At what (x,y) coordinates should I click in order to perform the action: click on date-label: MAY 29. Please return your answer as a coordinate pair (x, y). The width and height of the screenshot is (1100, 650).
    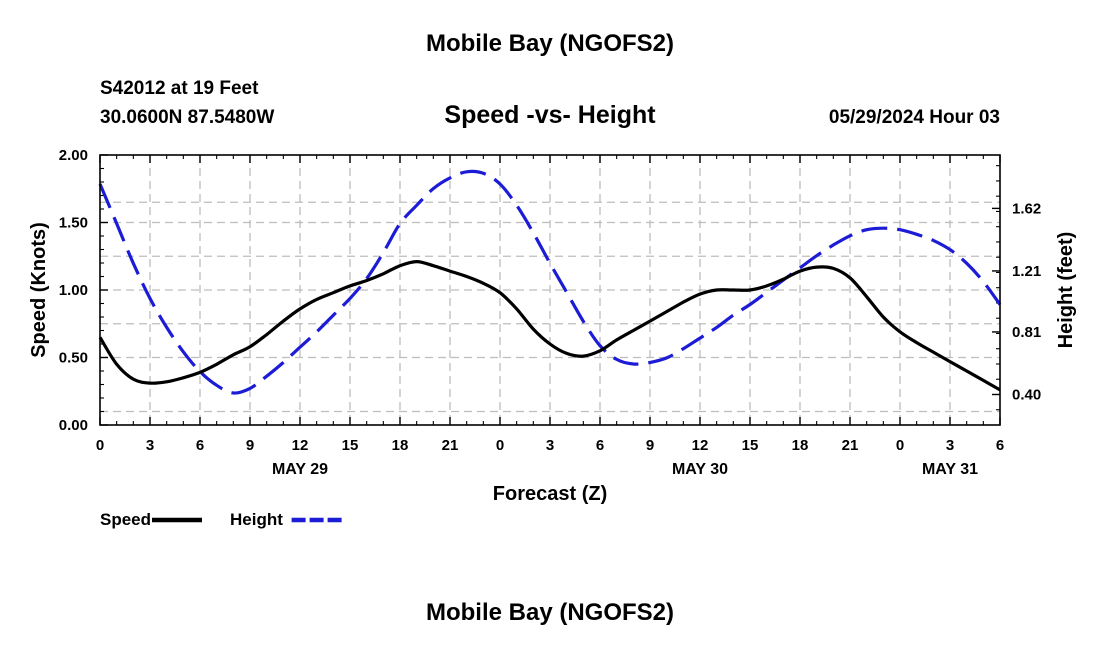
    Looking at the image, I should click on (300, 469).